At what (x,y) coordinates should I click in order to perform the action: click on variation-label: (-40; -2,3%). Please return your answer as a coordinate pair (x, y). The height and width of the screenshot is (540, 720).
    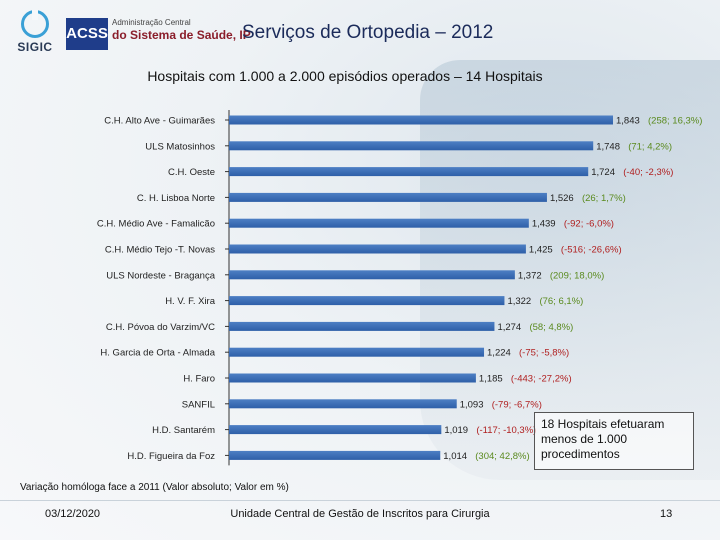
    Looking at the image, I should click on (648, 172).